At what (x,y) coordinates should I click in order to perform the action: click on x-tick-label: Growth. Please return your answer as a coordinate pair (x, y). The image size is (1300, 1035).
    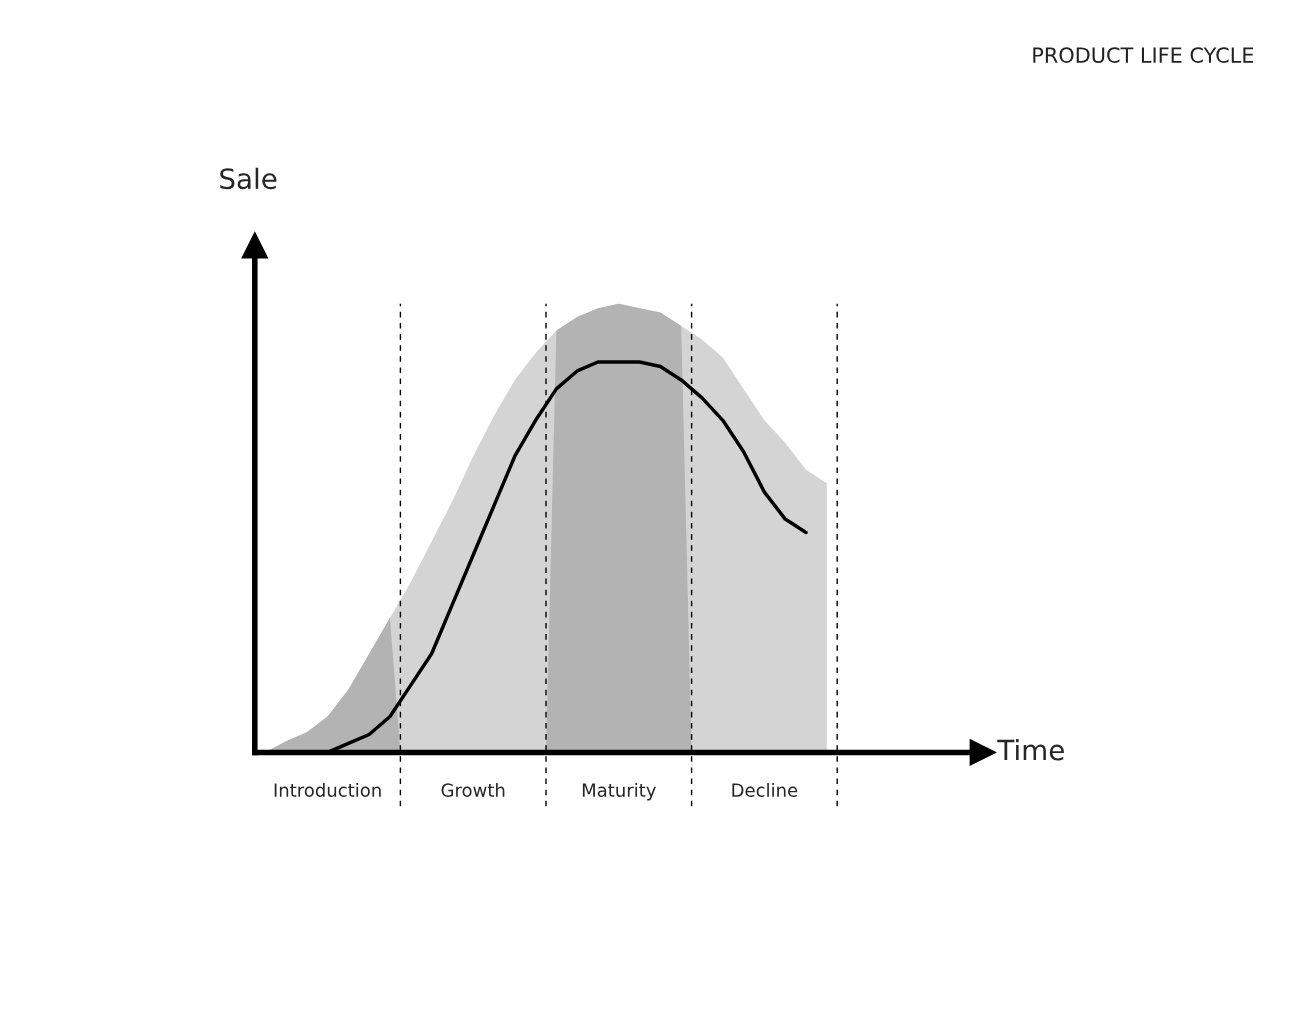
    Looking at the image, I should click on (473, 790).